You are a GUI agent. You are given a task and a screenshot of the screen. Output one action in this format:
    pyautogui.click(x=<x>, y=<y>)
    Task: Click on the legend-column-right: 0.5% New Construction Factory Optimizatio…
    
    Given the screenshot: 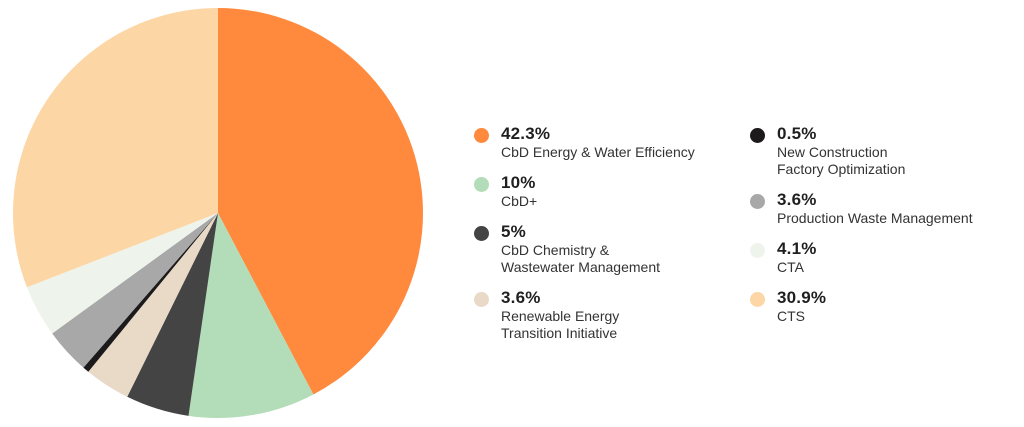 What is the action you would take?
    pyautogui.click(x=861, y=230)
    